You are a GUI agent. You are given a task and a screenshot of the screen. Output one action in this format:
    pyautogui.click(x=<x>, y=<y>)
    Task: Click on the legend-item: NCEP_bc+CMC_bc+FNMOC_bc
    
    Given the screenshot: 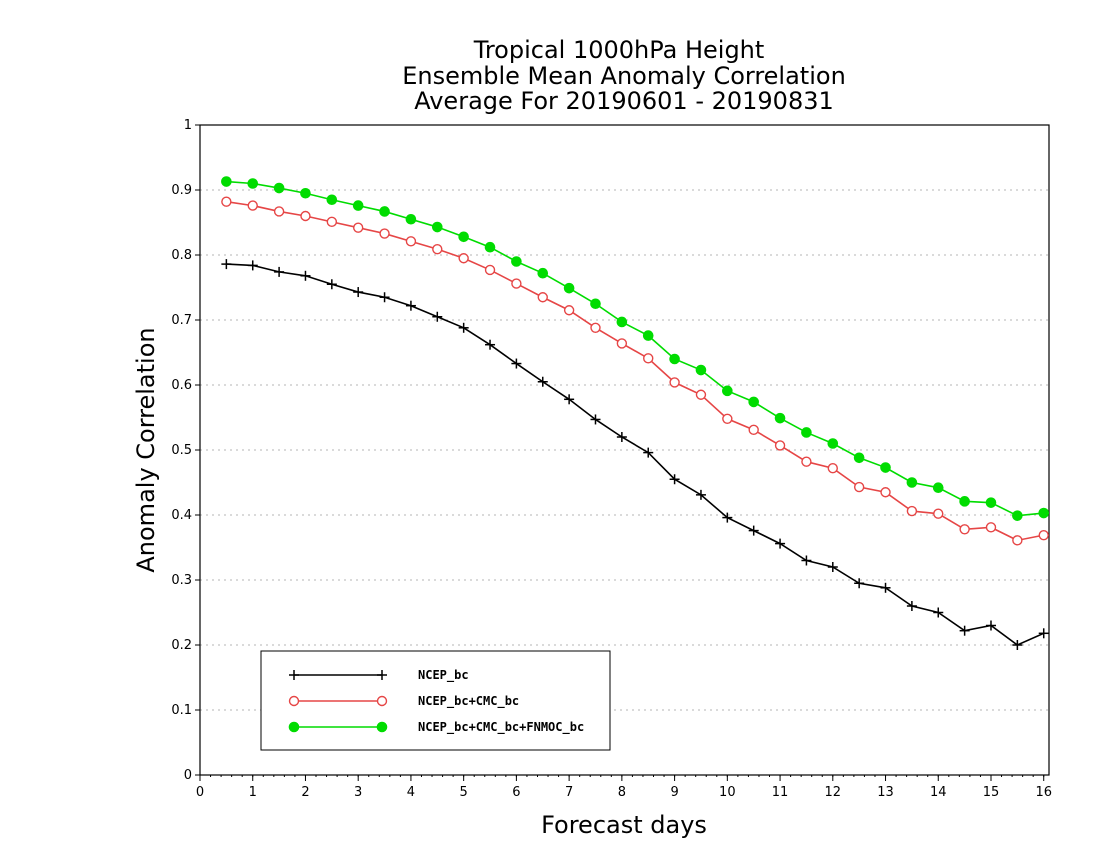 What is the action you would take?
    pyautogui.click(x=436, y=727)
    